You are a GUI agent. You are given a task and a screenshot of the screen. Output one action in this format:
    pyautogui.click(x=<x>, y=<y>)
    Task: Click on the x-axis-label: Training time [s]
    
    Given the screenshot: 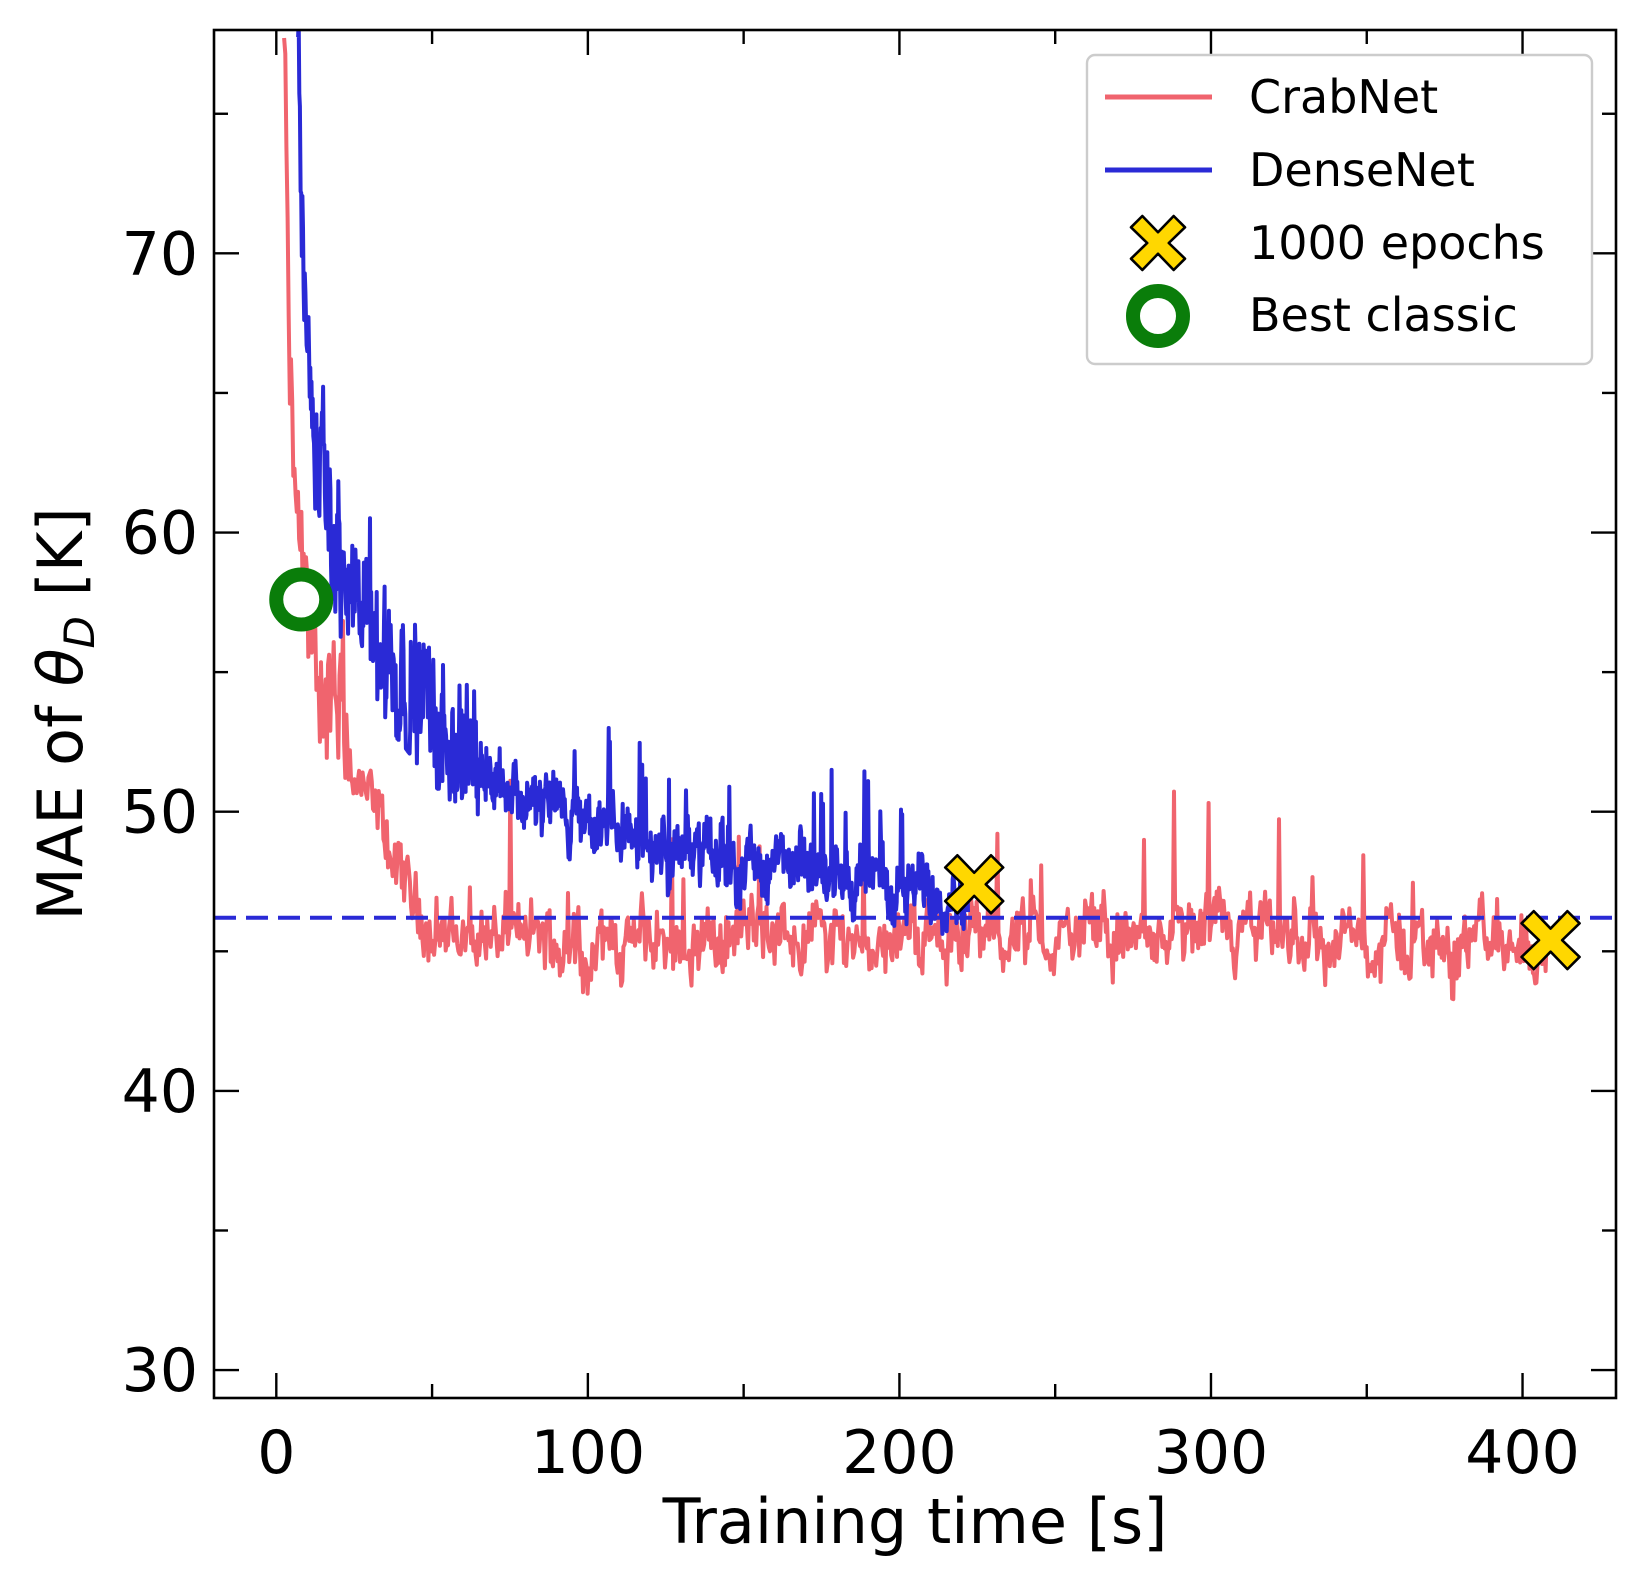 What is the action you would take?
    pyautogui.click(x=915, y=1521)
    